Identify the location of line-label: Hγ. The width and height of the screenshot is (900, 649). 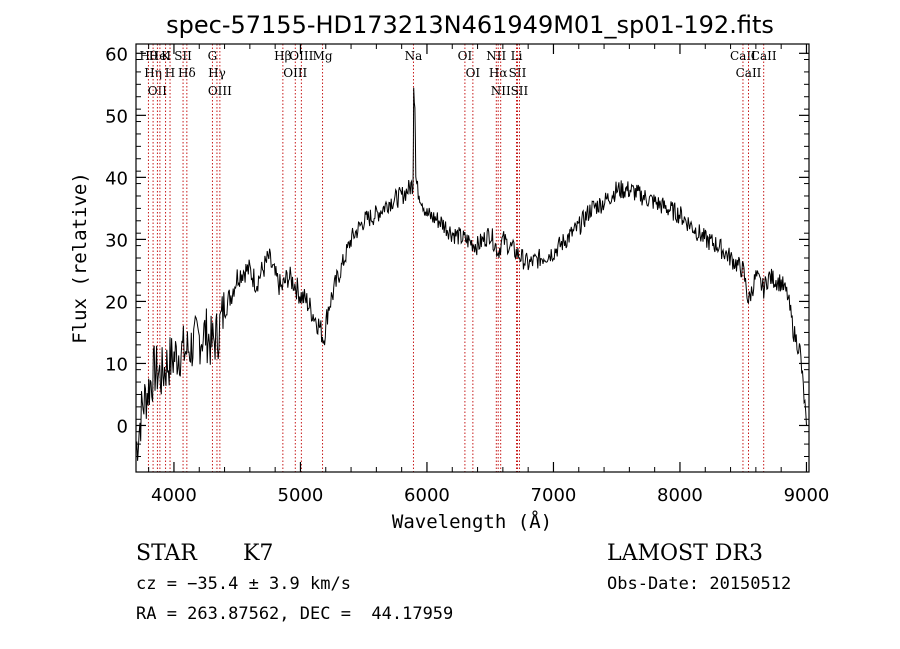
(217, 73).